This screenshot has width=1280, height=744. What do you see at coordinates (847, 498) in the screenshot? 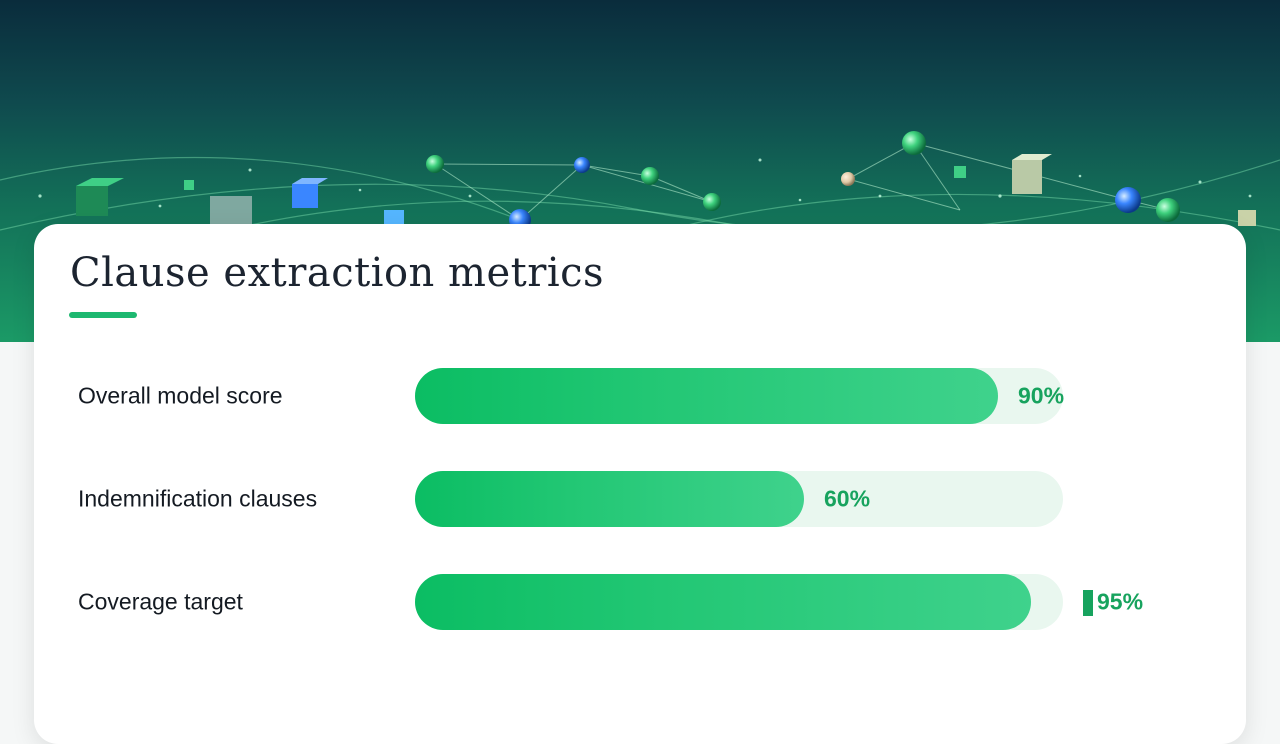
I see `bar-value-label: 60%` at bounding box center [847, 498].